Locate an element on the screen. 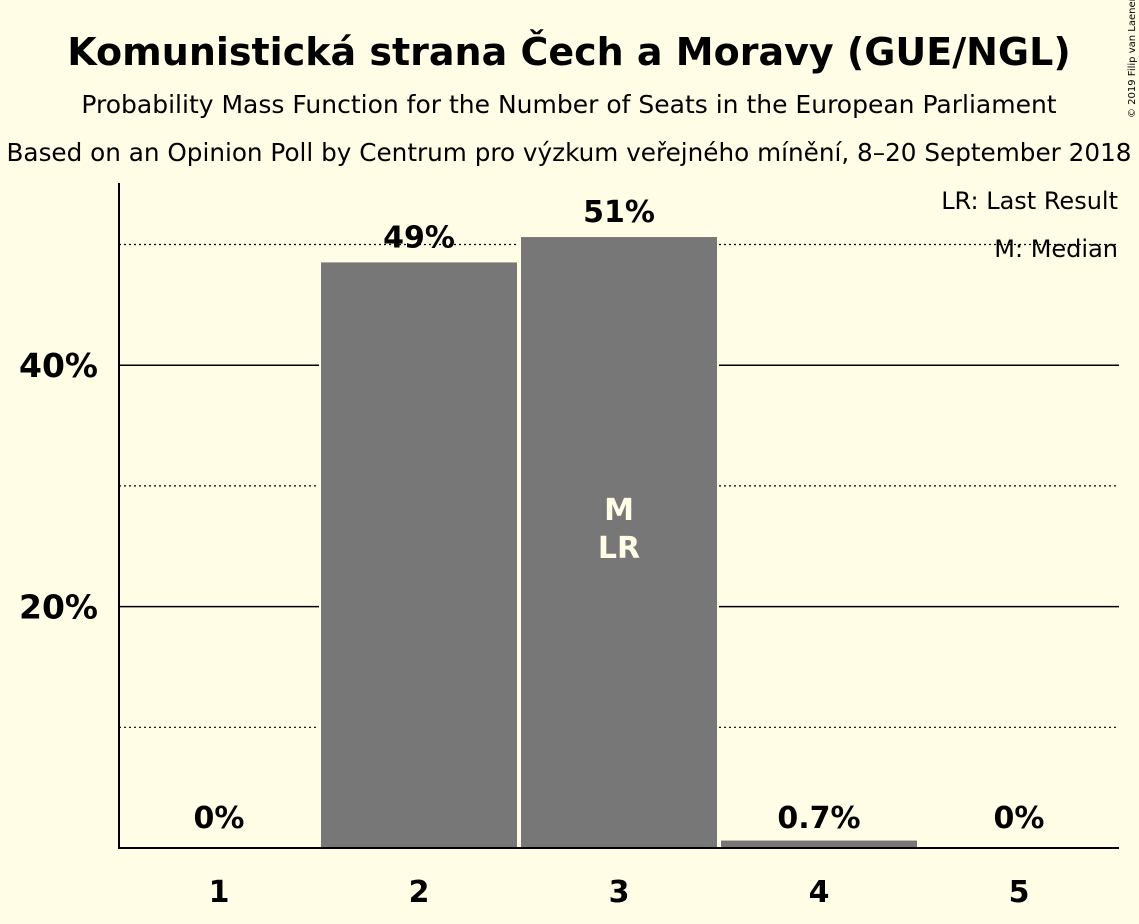  median-marker: M is located at coordinates (619, 510).